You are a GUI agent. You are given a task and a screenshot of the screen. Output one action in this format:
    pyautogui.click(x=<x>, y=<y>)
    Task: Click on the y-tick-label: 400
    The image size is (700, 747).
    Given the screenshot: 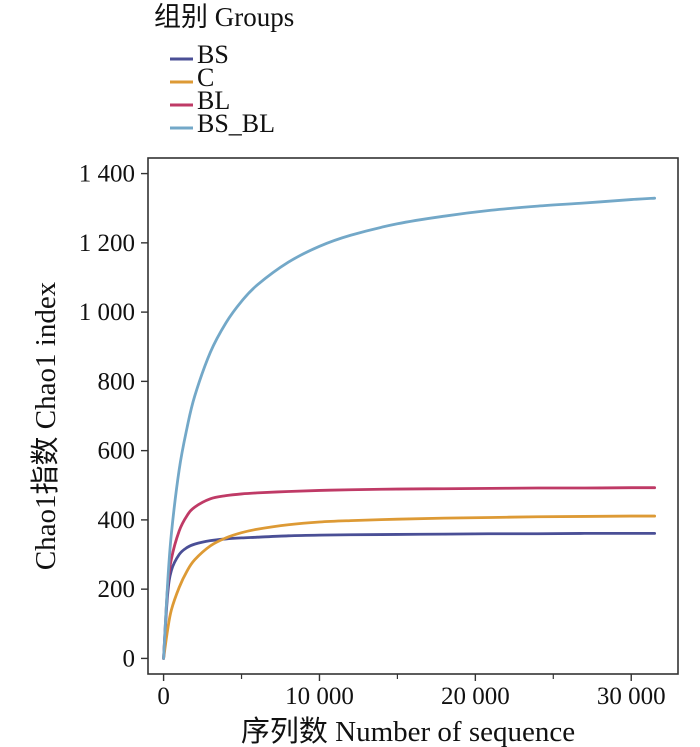 What is the action you would take?
    pyautogui.click(x=117, y=520)
    